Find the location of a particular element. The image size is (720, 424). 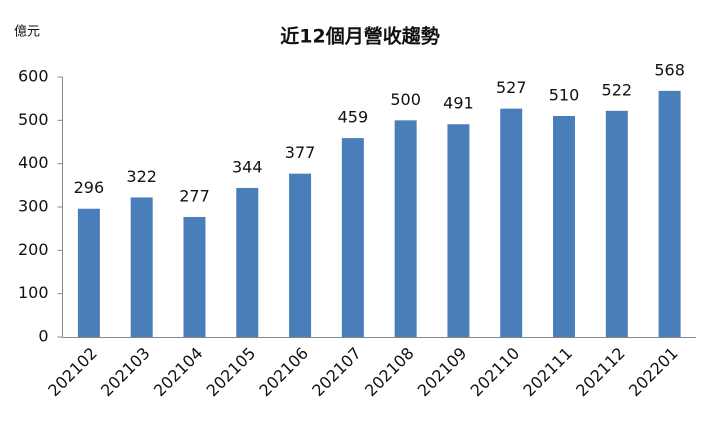

data-label: 510 is located at coordinates (564, 95).